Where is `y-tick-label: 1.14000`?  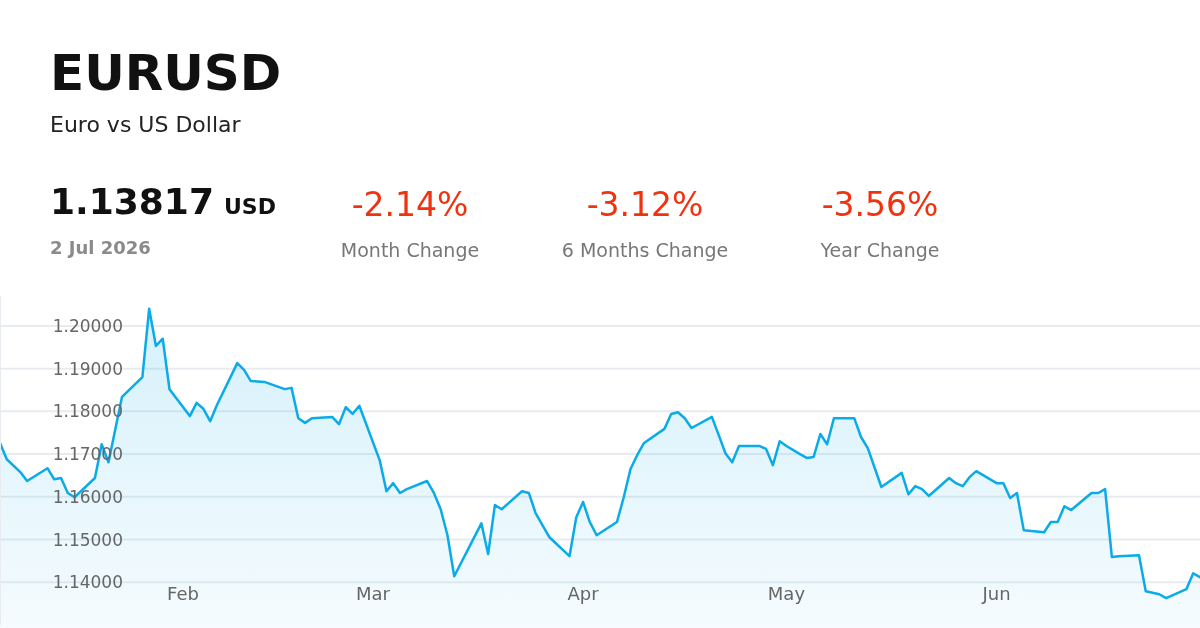 y-tick-label: 1.14000 is located at coordinates (87, 582).